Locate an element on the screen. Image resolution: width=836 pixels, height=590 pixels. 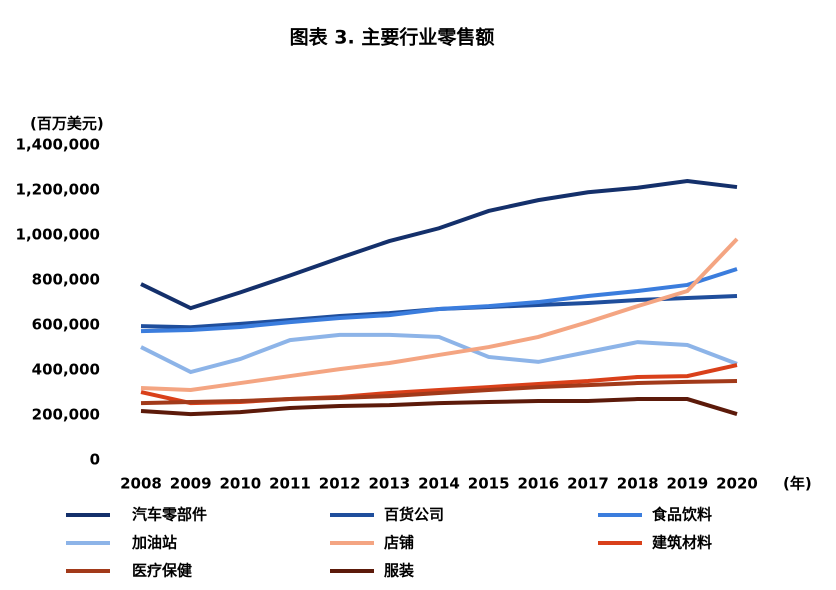
x-tick-label: 2014 is located at coordinates (439, 484).